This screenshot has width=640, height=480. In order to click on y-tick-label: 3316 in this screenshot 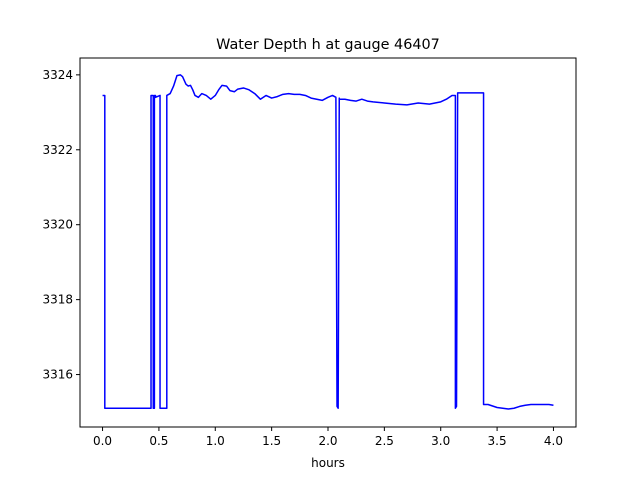, I will do `click(57, 375)`.